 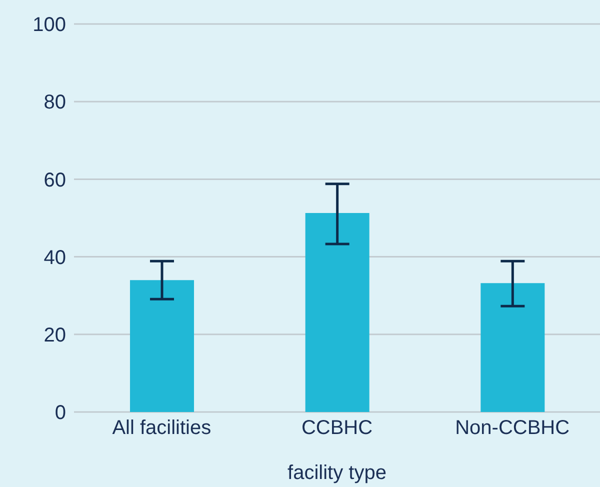 What do you see at coordinates (337, 428) in the screenshot?
I see `x-tick-label: CCBHC` at bounding box center [337, 428].